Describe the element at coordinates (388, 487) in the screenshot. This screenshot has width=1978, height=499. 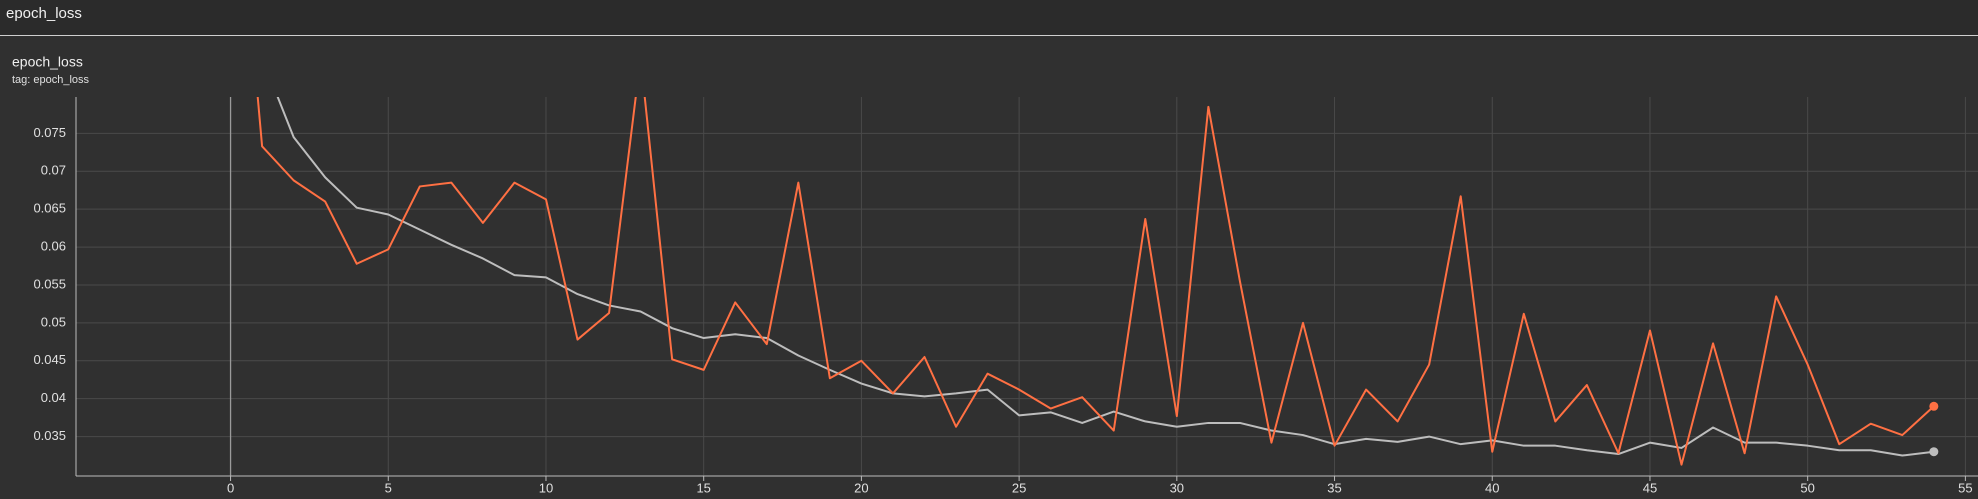
I see `x-tick-label: 5` at that location.